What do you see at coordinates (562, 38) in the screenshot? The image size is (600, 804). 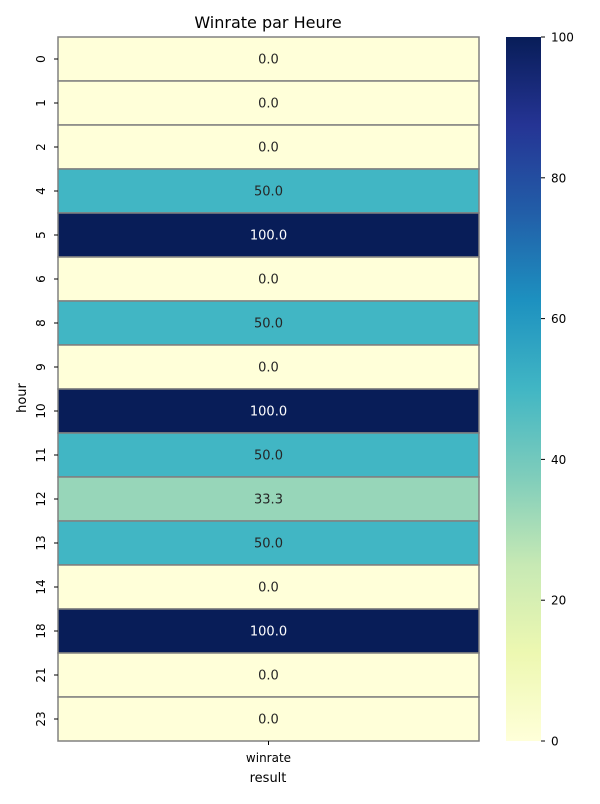 I see `colorbar-tick-label: 100` at bounding box center [562, 38].